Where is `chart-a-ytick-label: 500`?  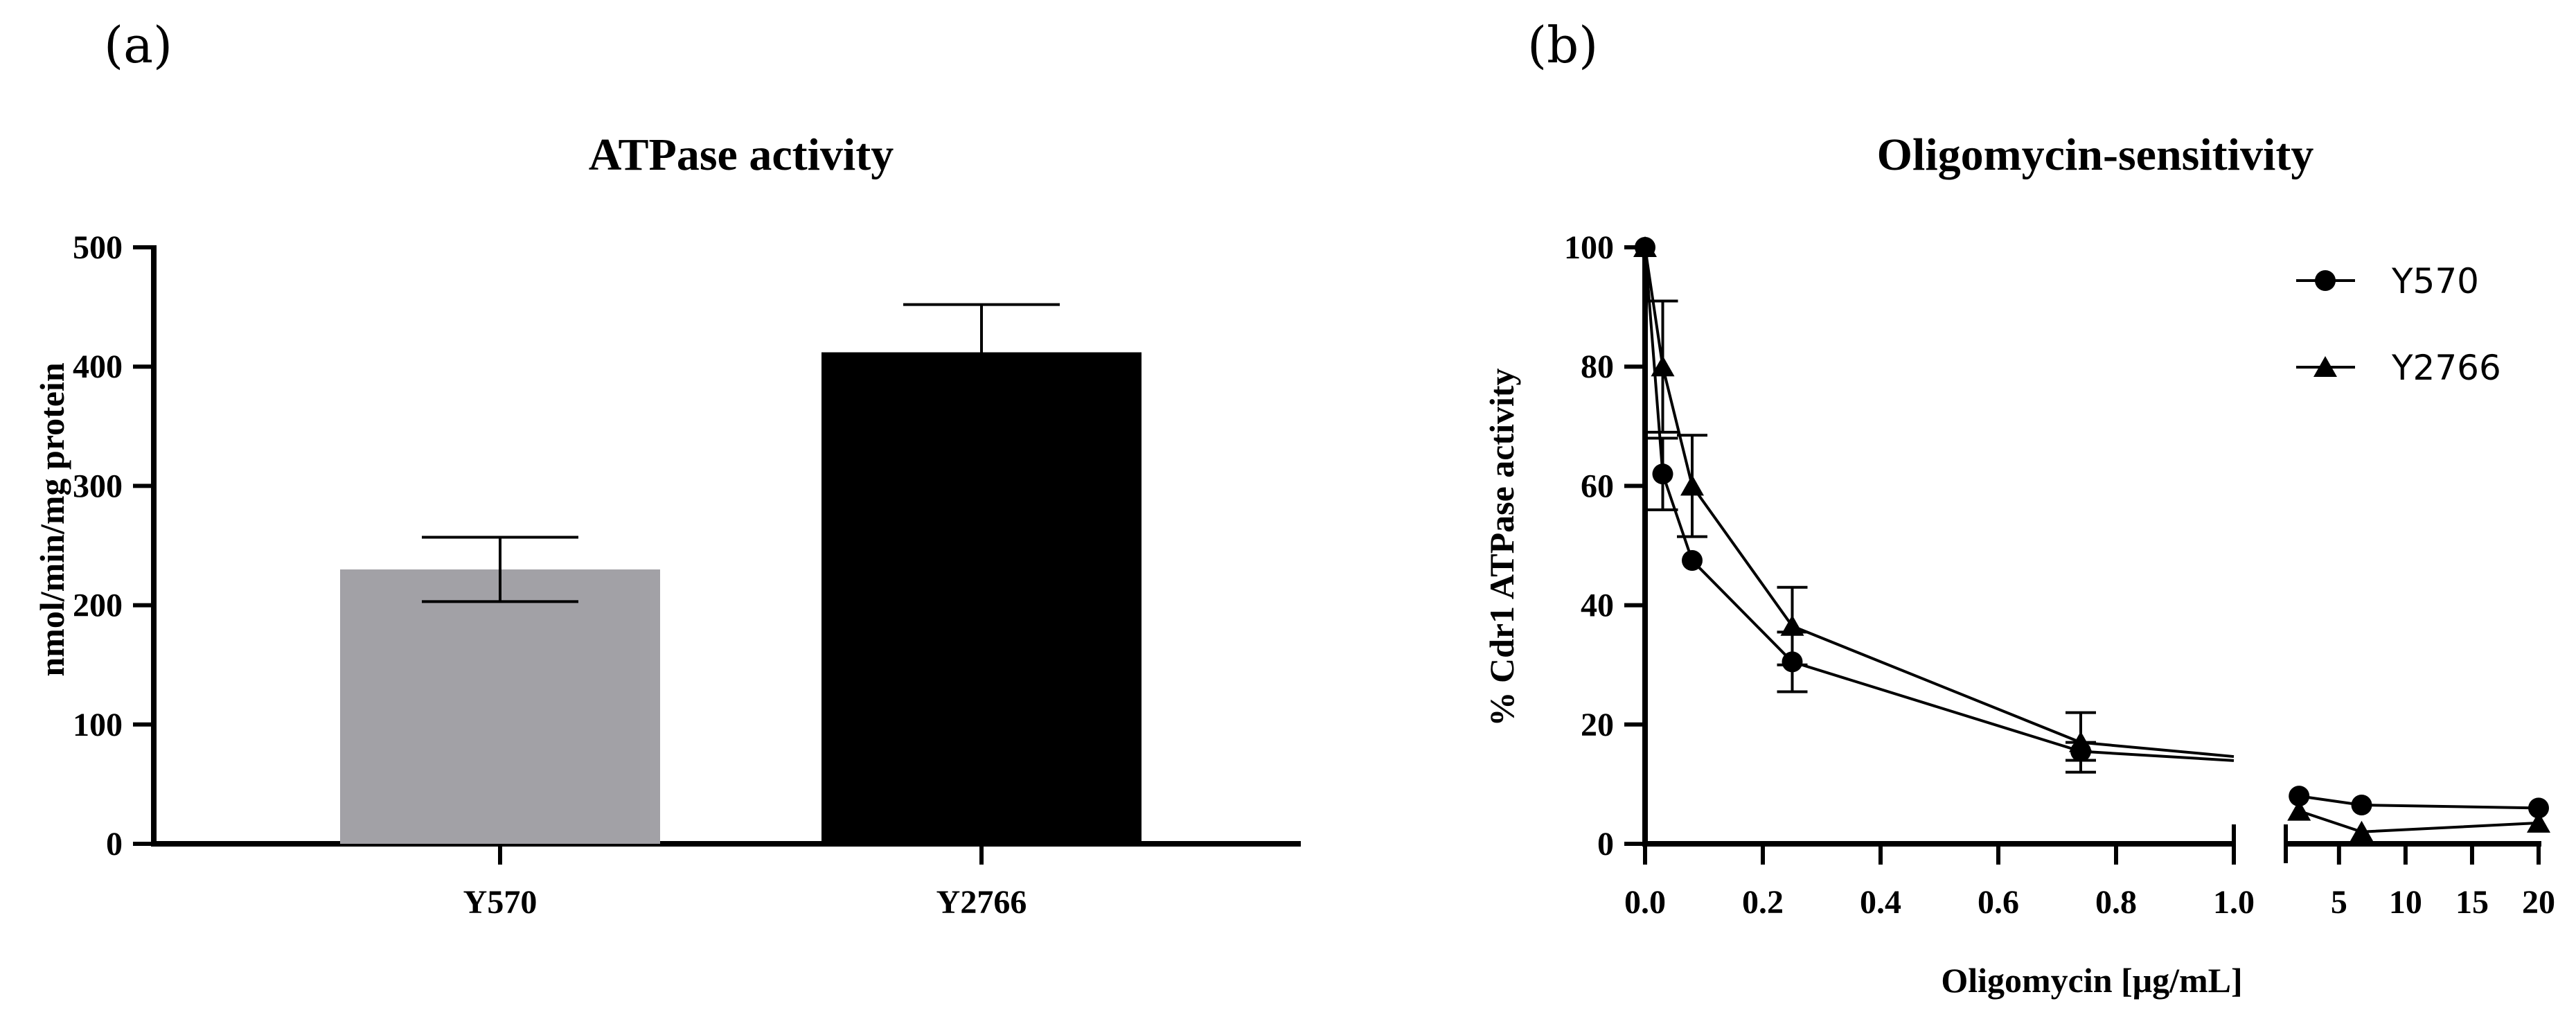 chart-a-ytick-label: 500 is located at coordinates (98, 248).